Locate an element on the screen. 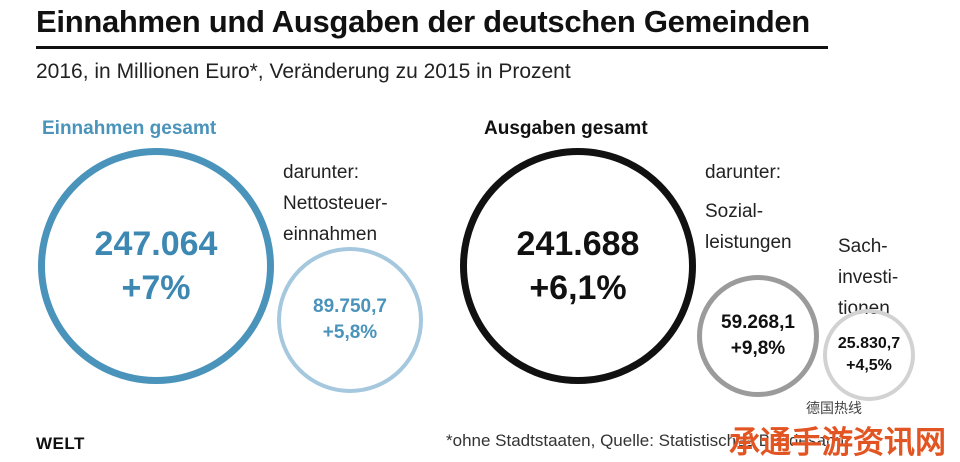 The width and height of the screenshot is (960, 462). net-tax-label-line1: Nettosteuer- is located at coordinates (335, 203).